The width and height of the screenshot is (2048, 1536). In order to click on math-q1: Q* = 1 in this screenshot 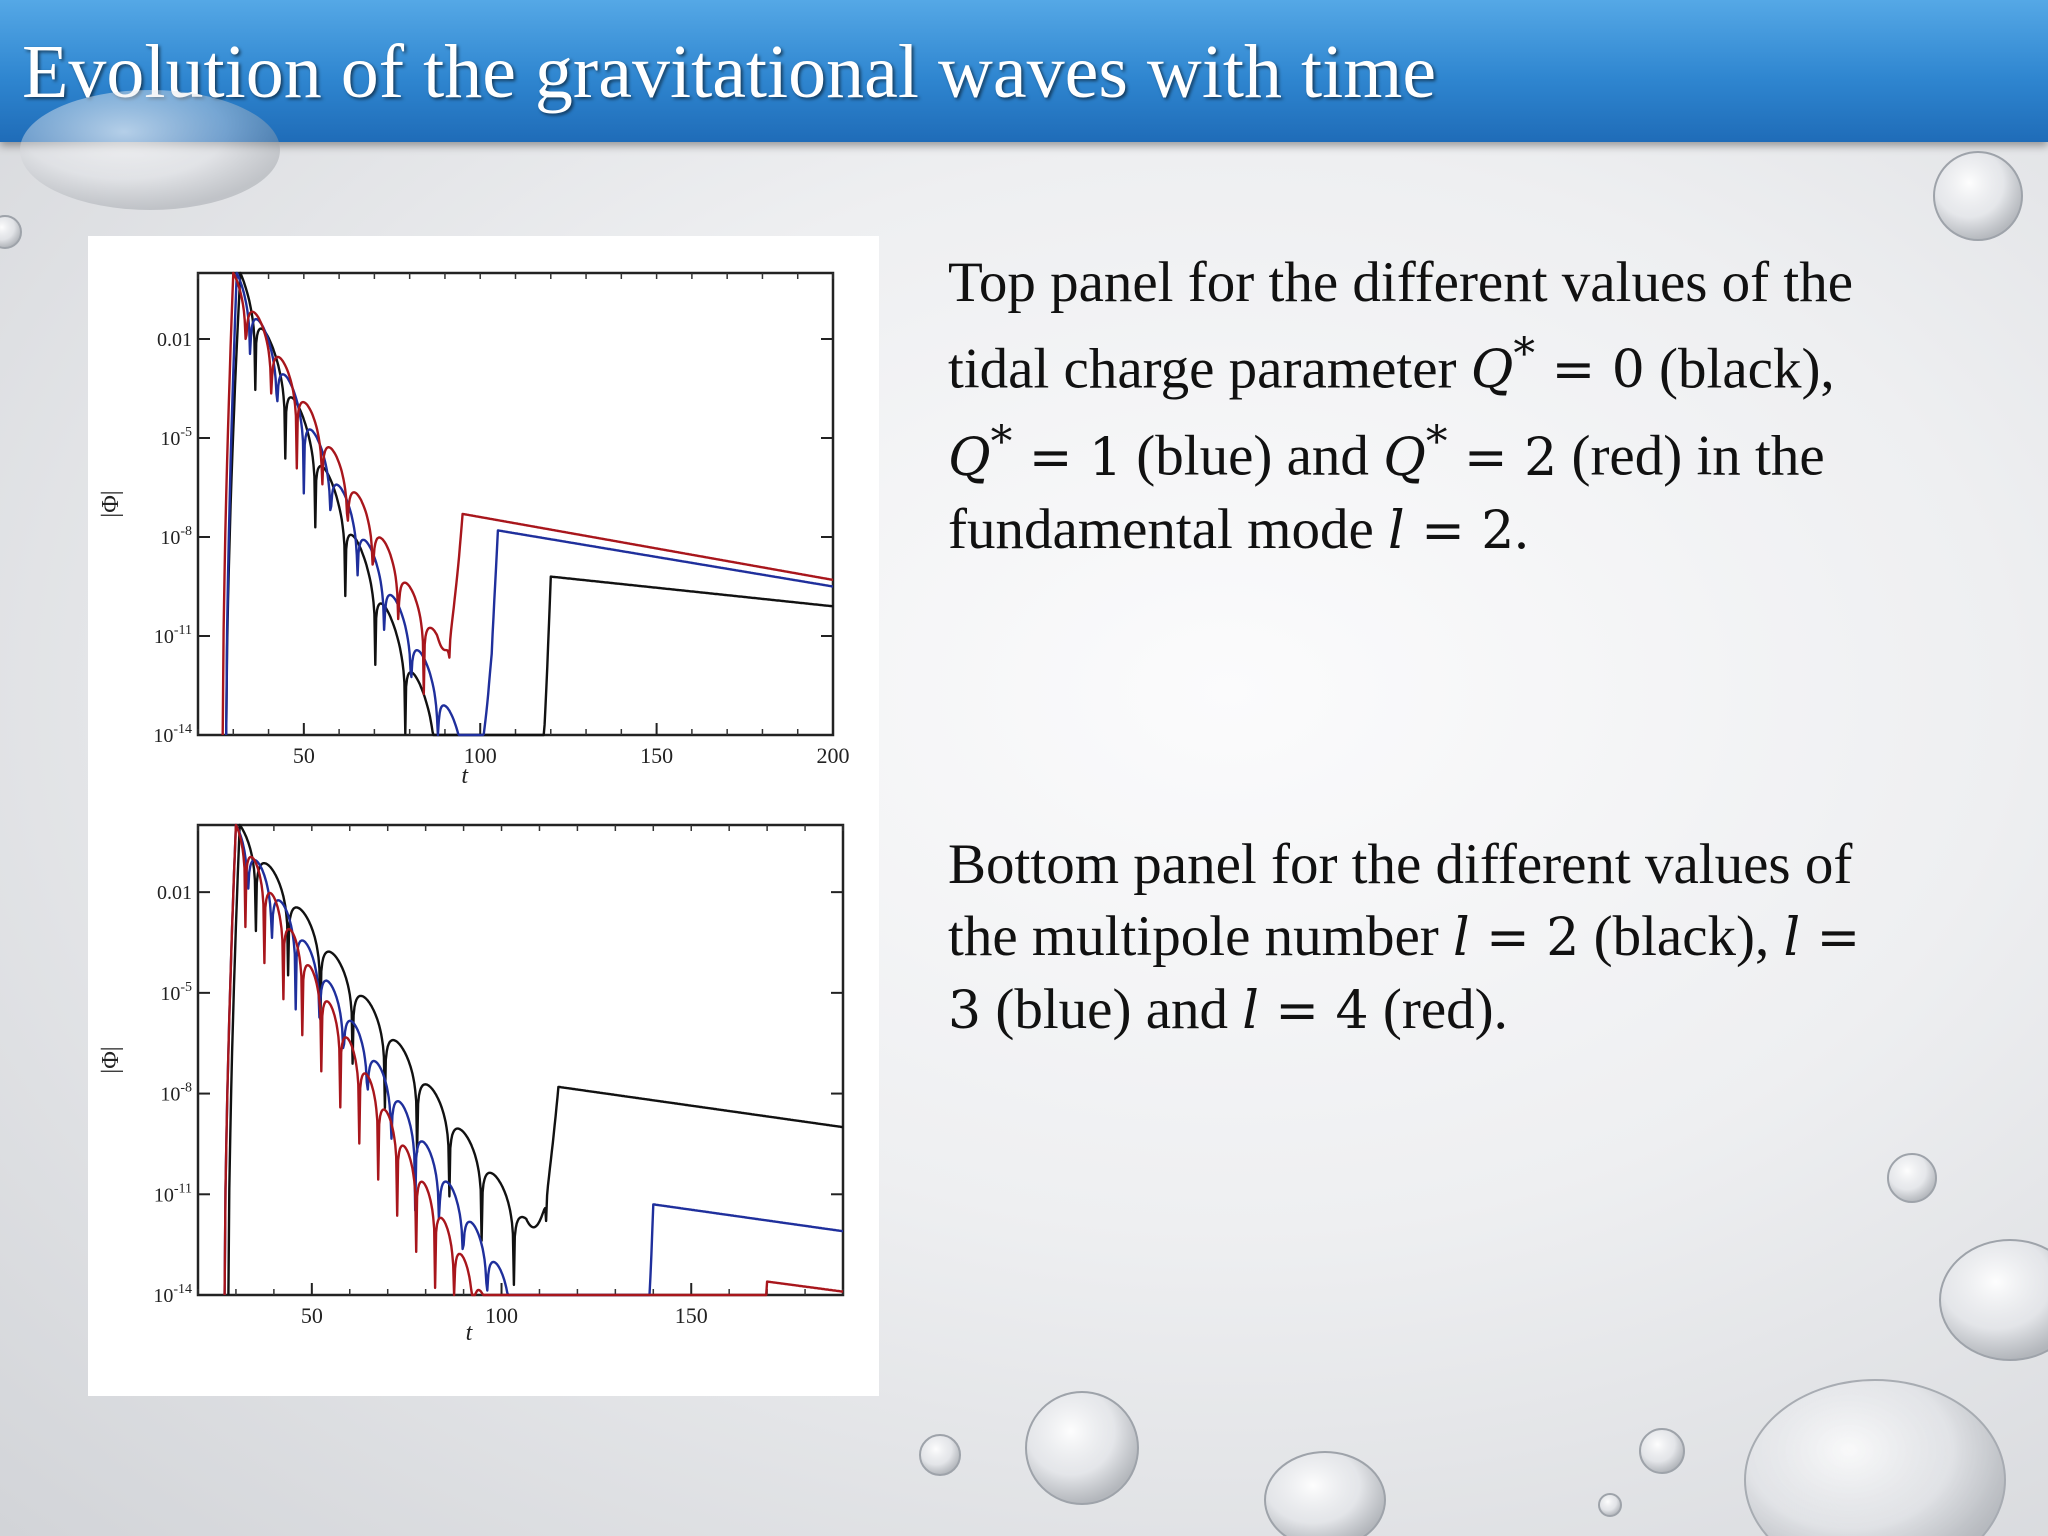, I will do `click(1035, 452)`.